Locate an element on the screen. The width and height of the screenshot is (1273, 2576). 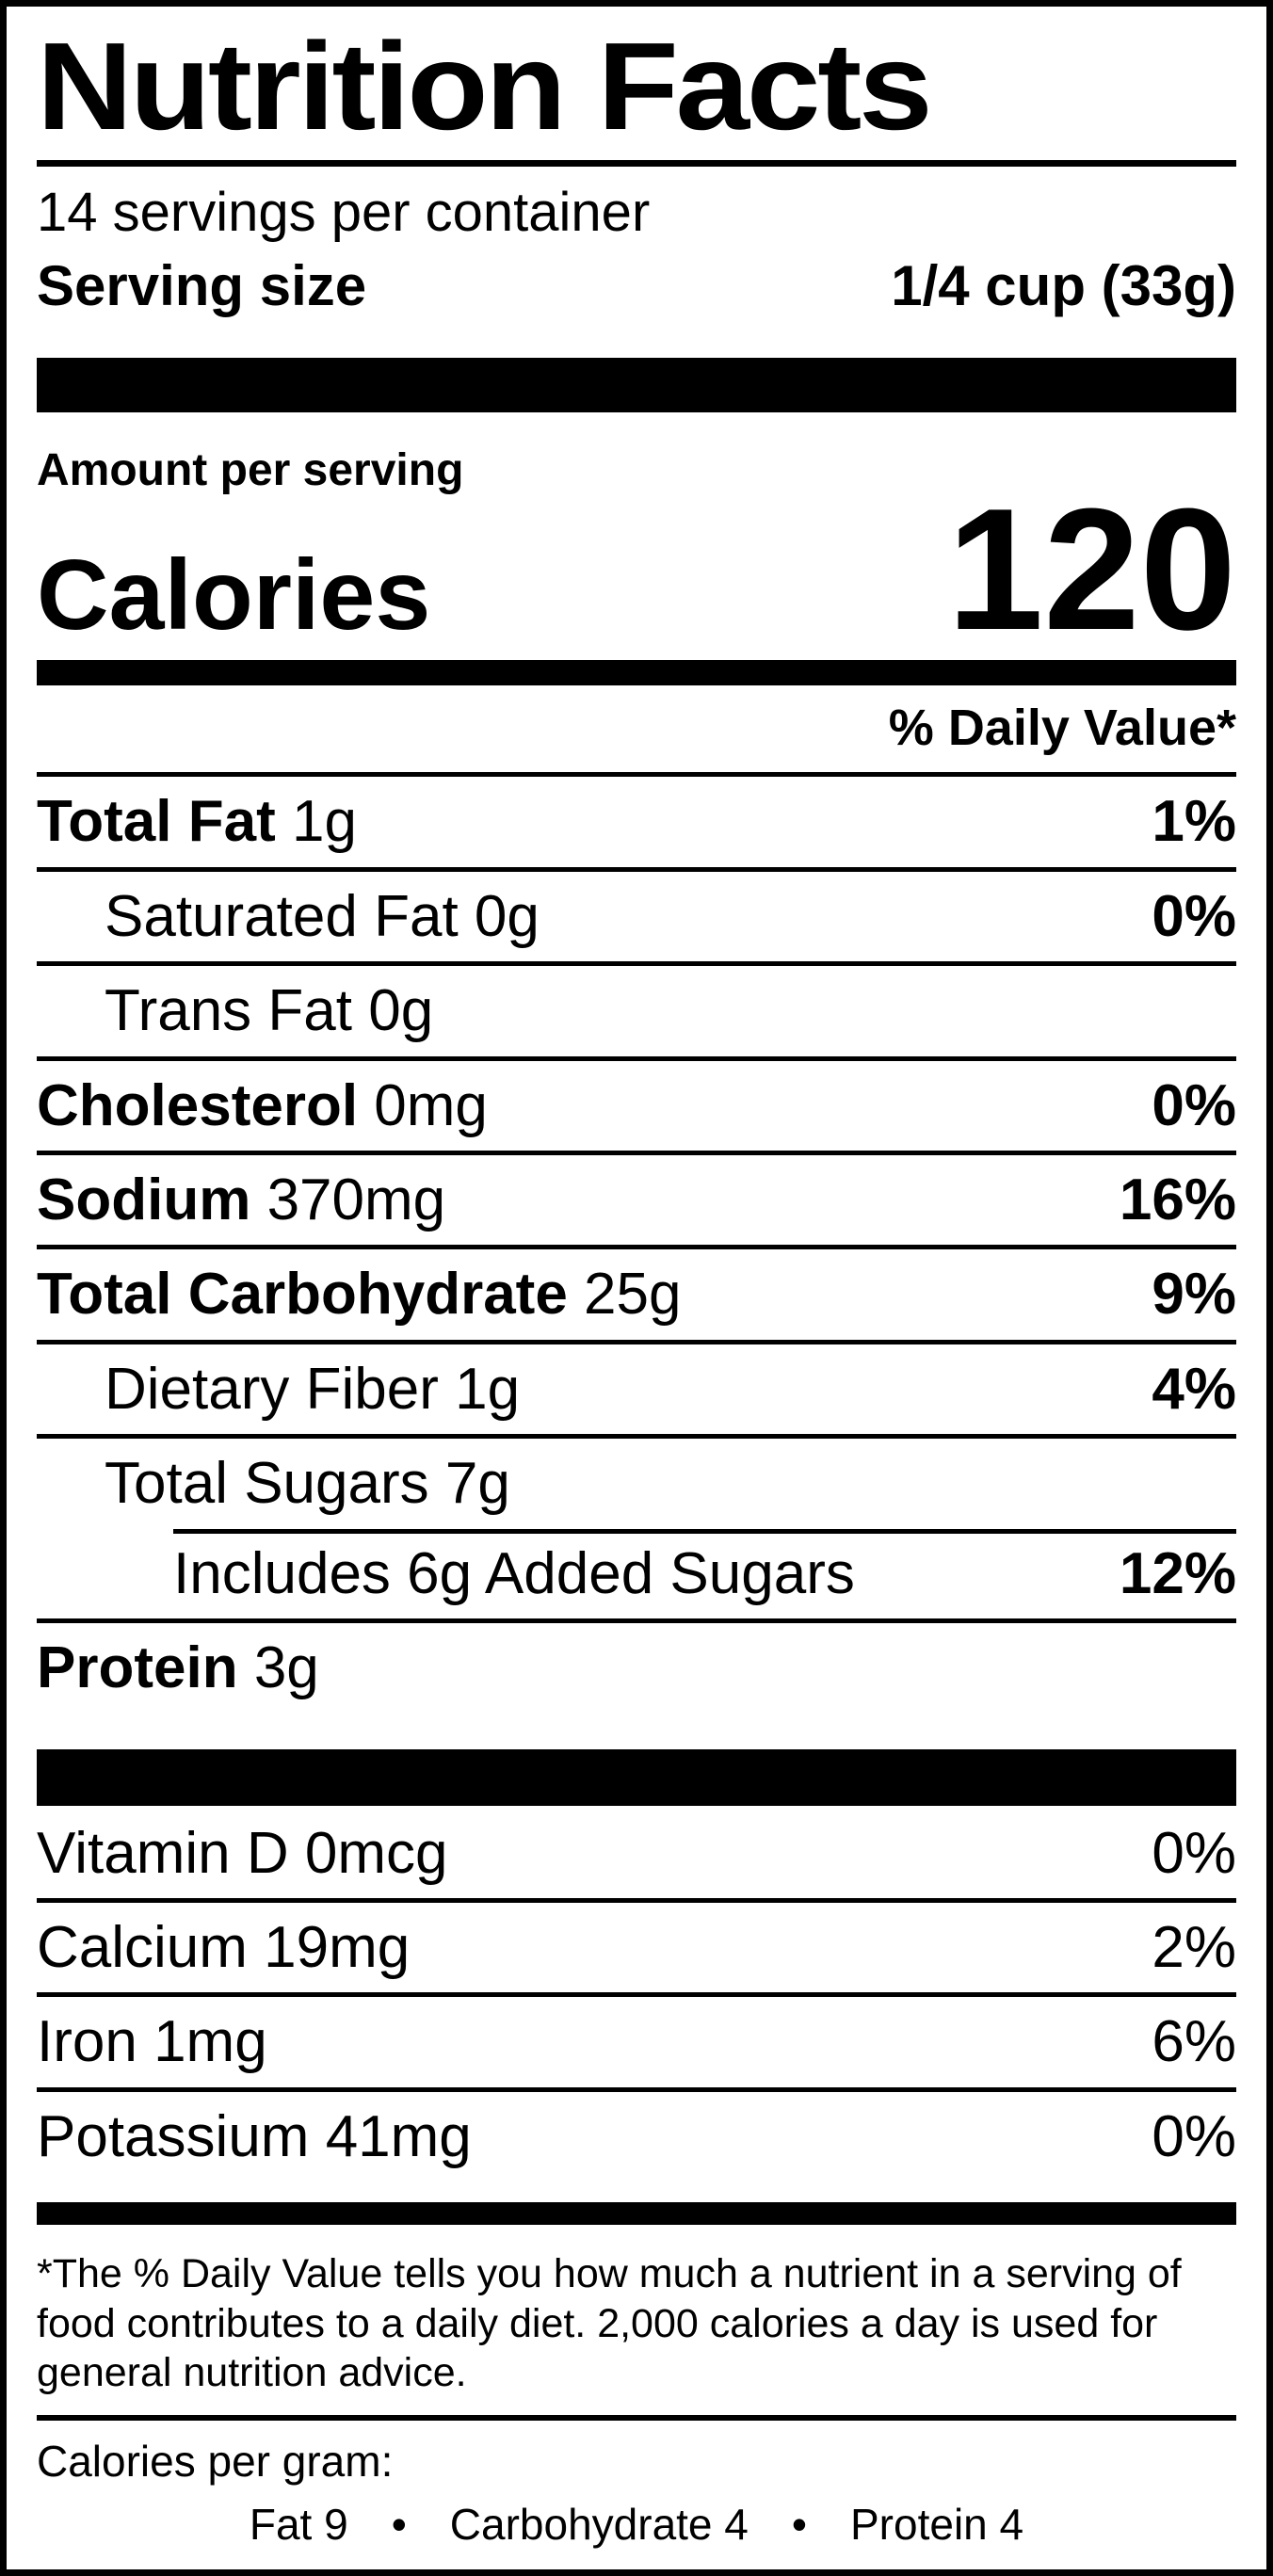
row-total-fat: Total Fat 1g 1% is located at coordinates (636, 819).